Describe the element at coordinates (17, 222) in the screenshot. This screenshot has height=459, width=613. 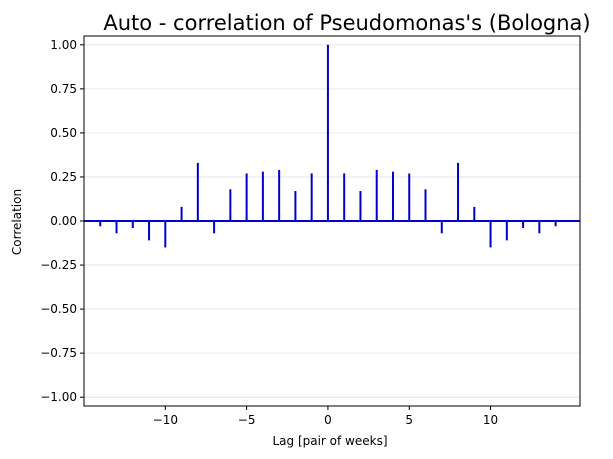
I see `y-axis-label: Correlation` at that location.